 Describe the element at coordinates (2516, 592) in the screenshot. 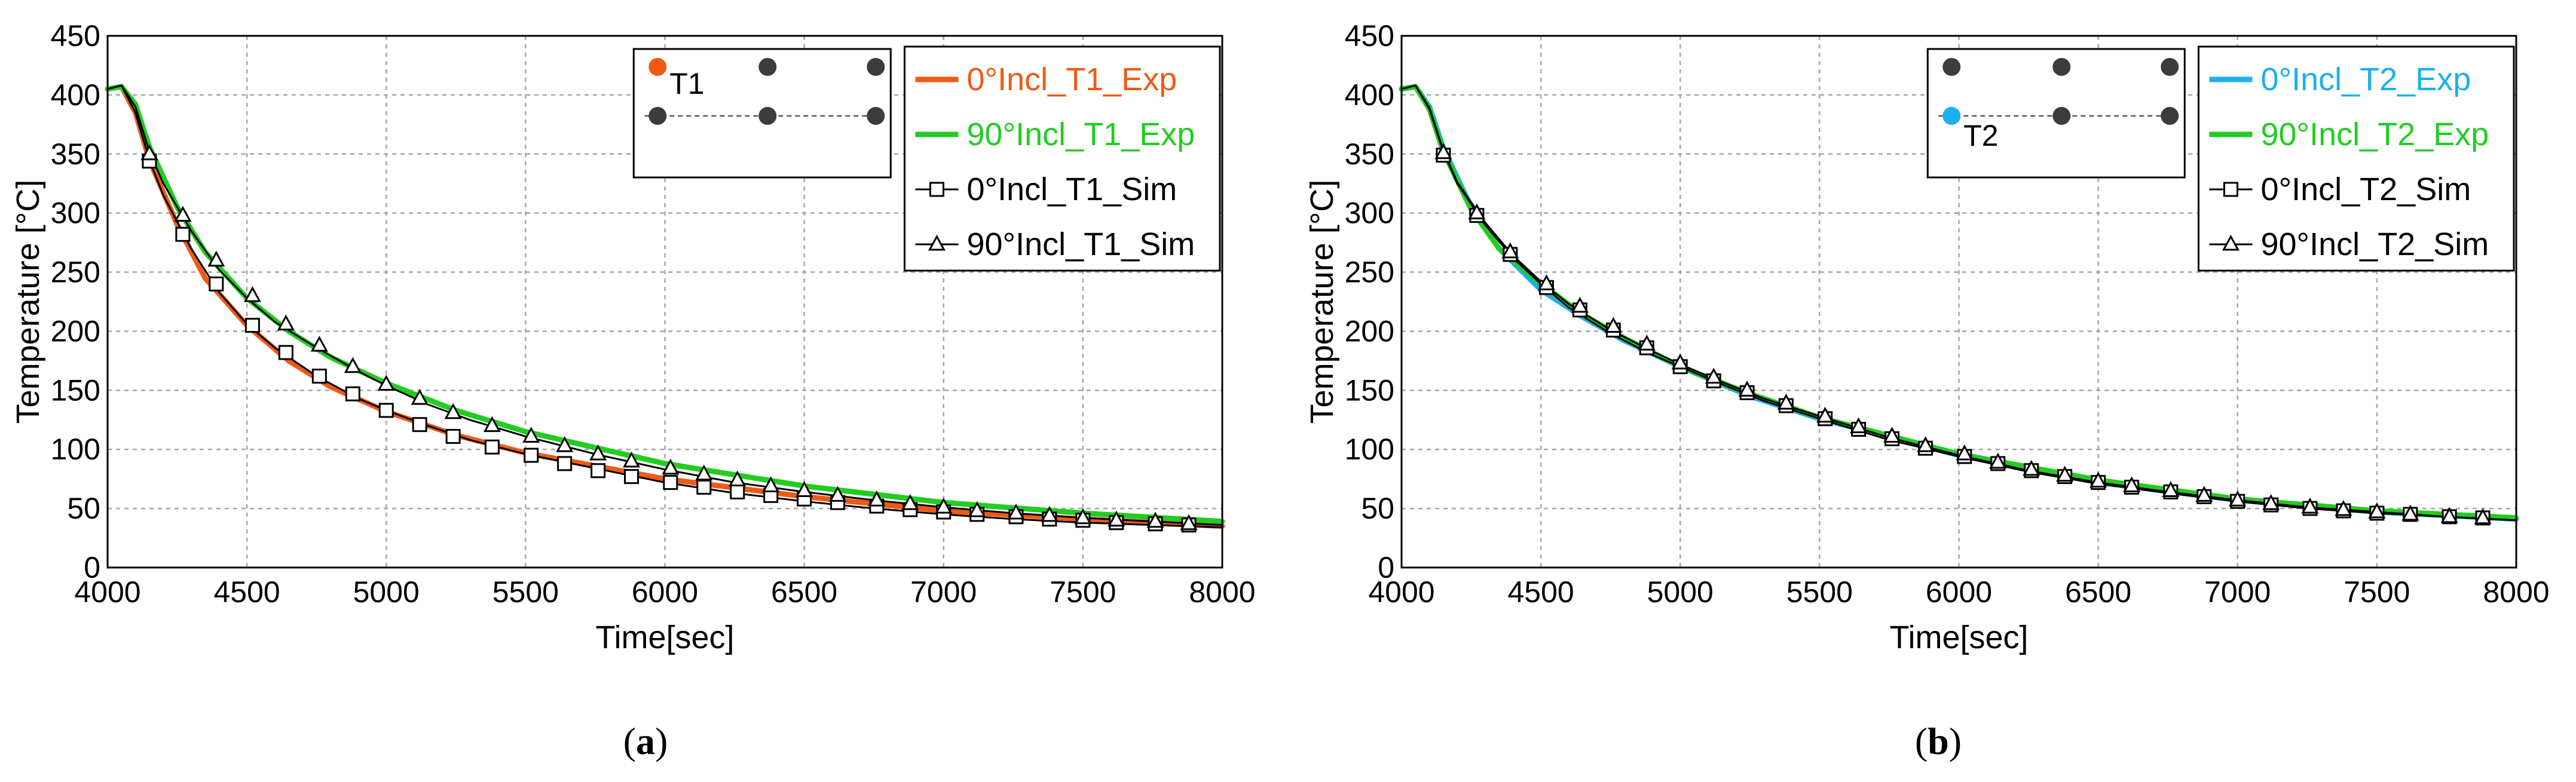

I see `x-tick-label: 8000` at that location.